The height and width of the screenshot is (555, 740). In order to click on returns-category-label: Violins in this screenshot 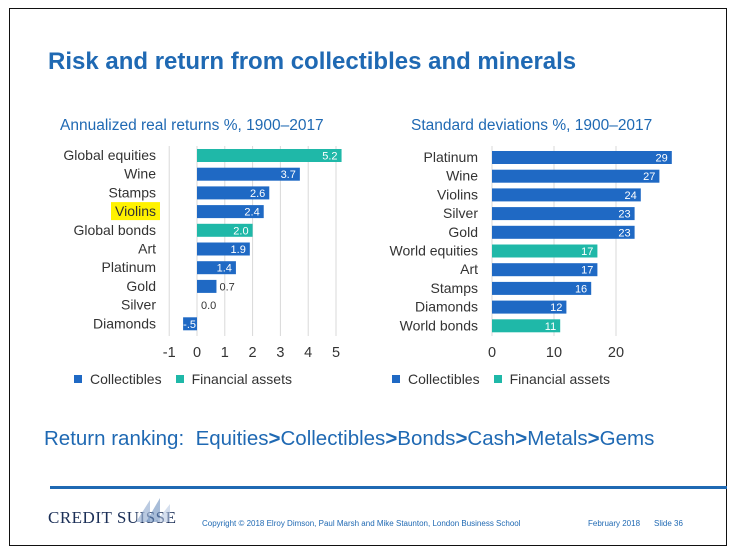, I will do `click(135, 211)`.